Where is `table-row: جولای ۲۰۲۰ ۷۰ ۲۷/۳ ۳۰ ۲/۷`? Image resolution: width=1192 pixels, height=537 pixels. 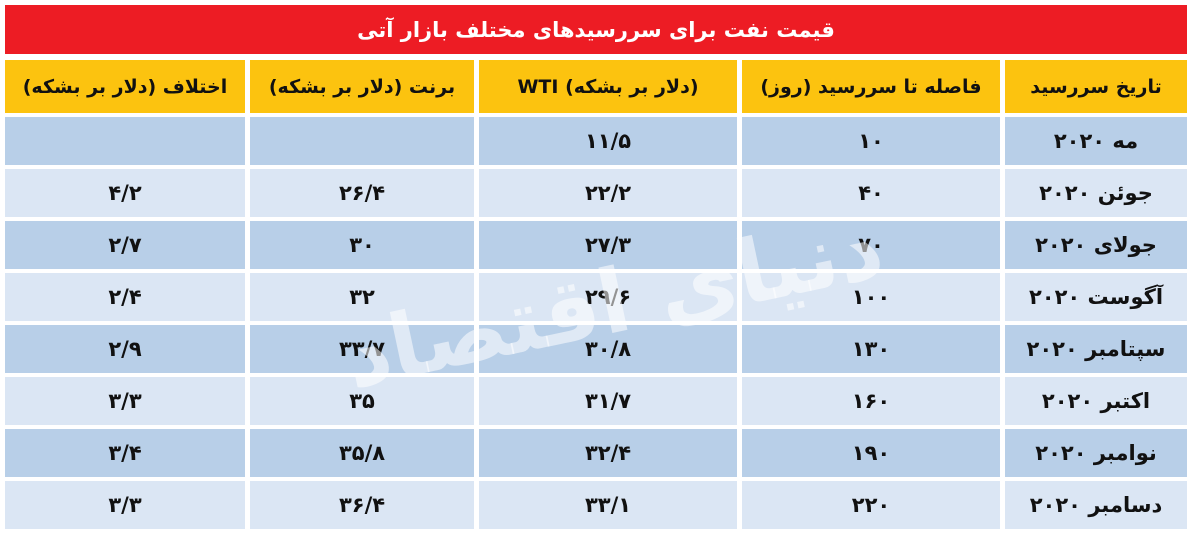
table-row: جولای ۲۰۲۰ ۷۰ ۲۷/۳ ۳۰ ۲/۷ is located at coordinates (596, 245).